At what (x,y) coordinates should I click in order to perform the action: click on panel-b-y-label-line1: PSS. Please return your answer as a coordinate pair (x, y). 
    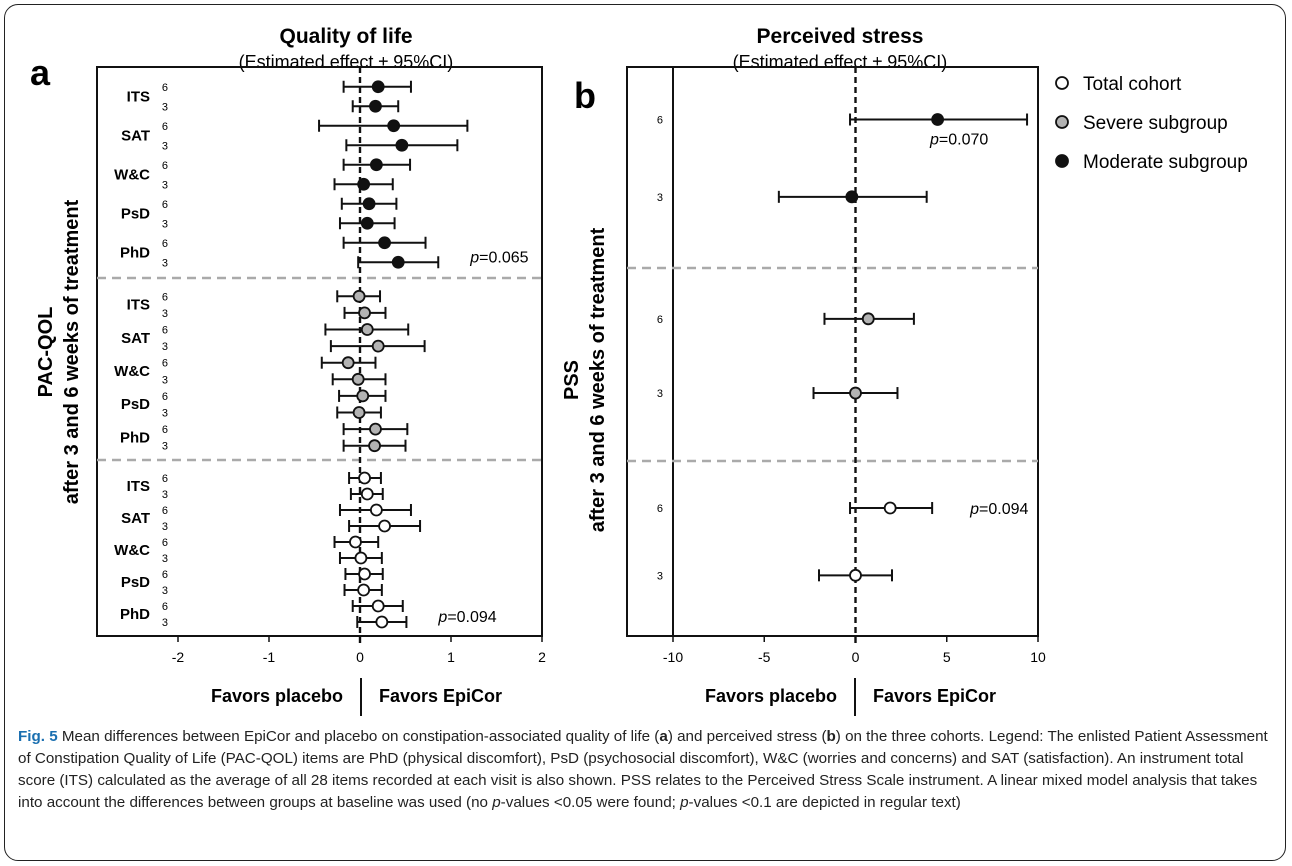
    Looking at the image, I should click on (572, 380).